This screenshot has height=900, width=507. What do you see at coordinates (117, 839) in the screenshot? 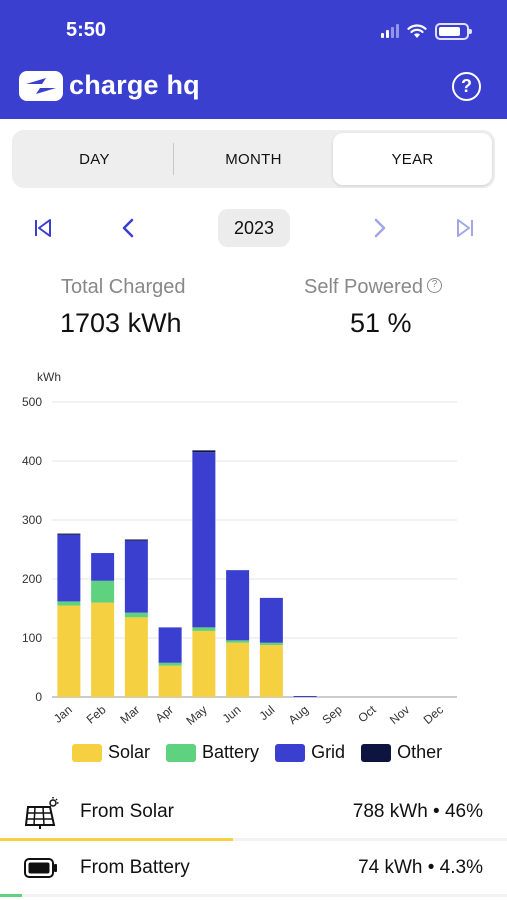
I see `solar-progress-fill` at bounding box center [117, 839].